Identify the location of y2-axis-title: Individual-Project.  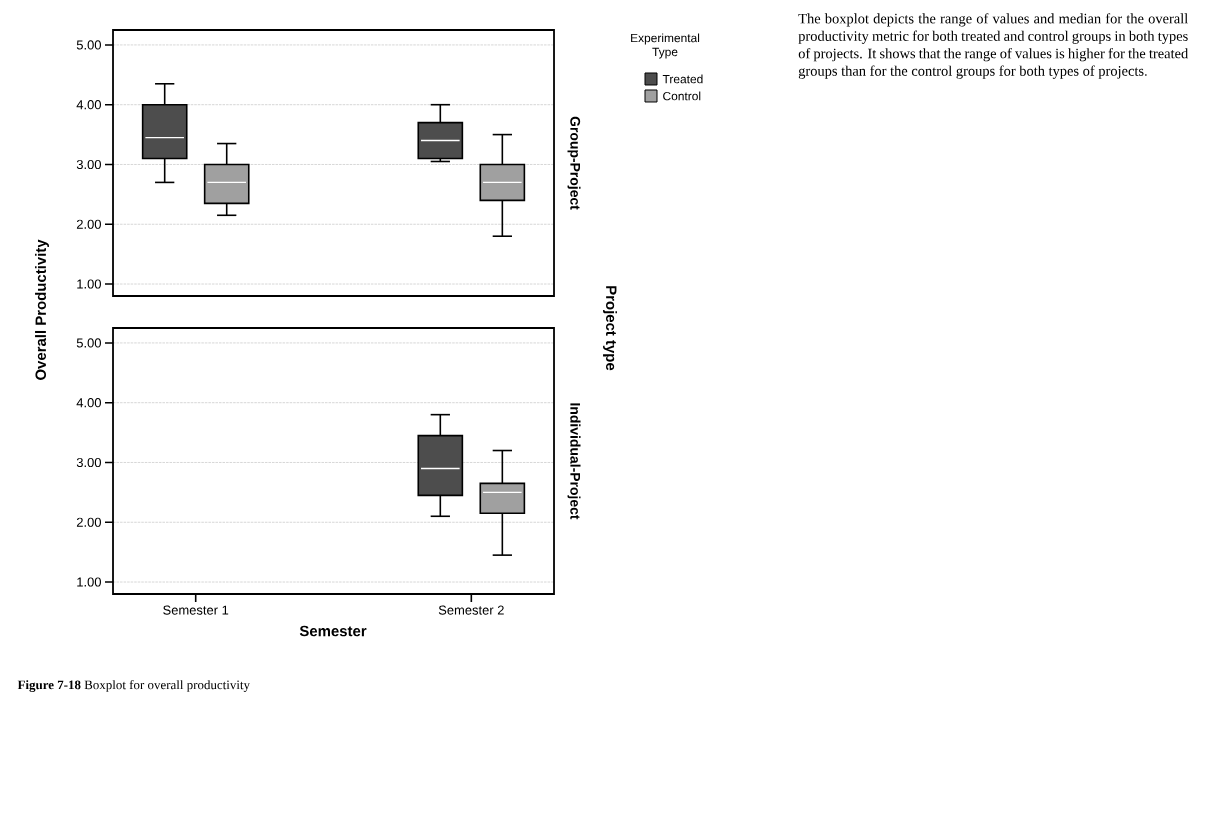
(574, 461).